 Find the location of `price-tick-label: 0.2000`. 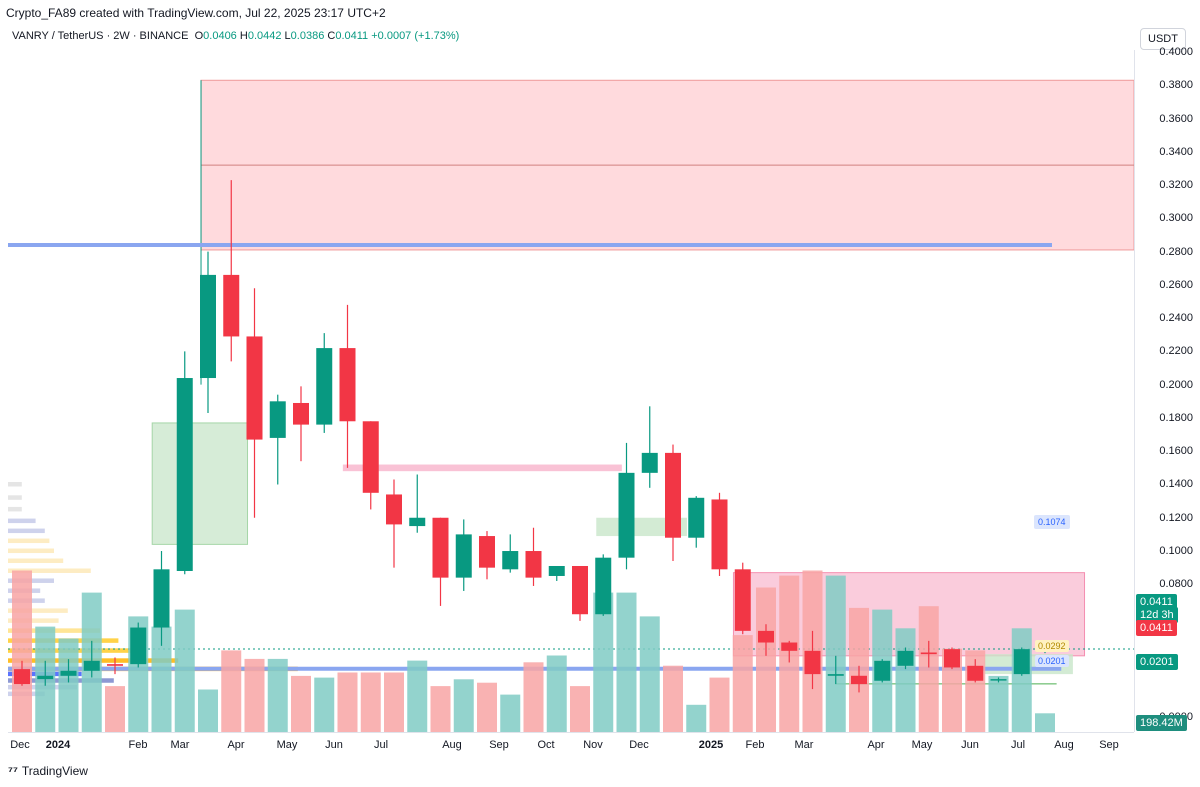

price-tick-label: 0.2000 is located at coordinates (1176, 384).